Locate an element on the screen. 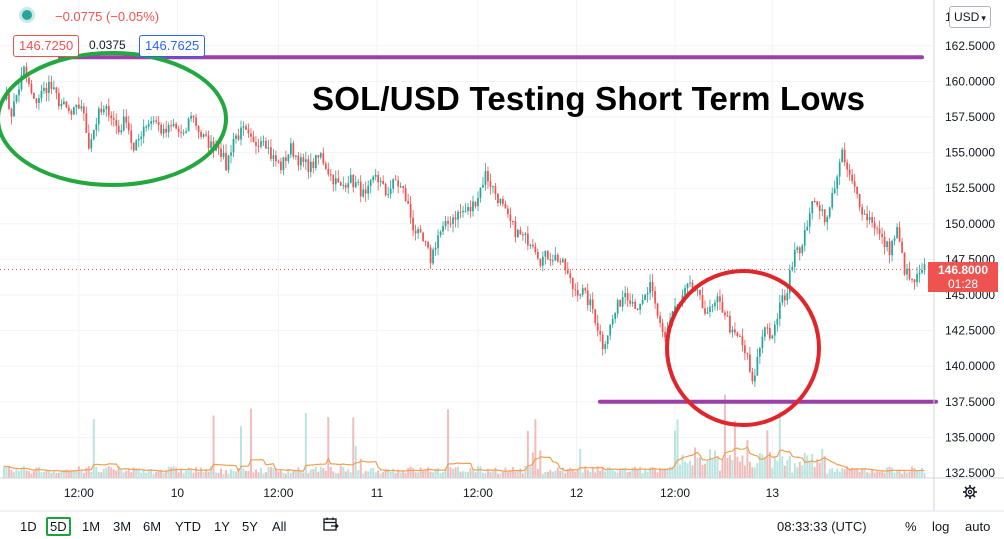 Image resolution: width=1004 pixels, height=539 pixels. bid-price-box: 146.7250 is located at coordinates (46, 46).